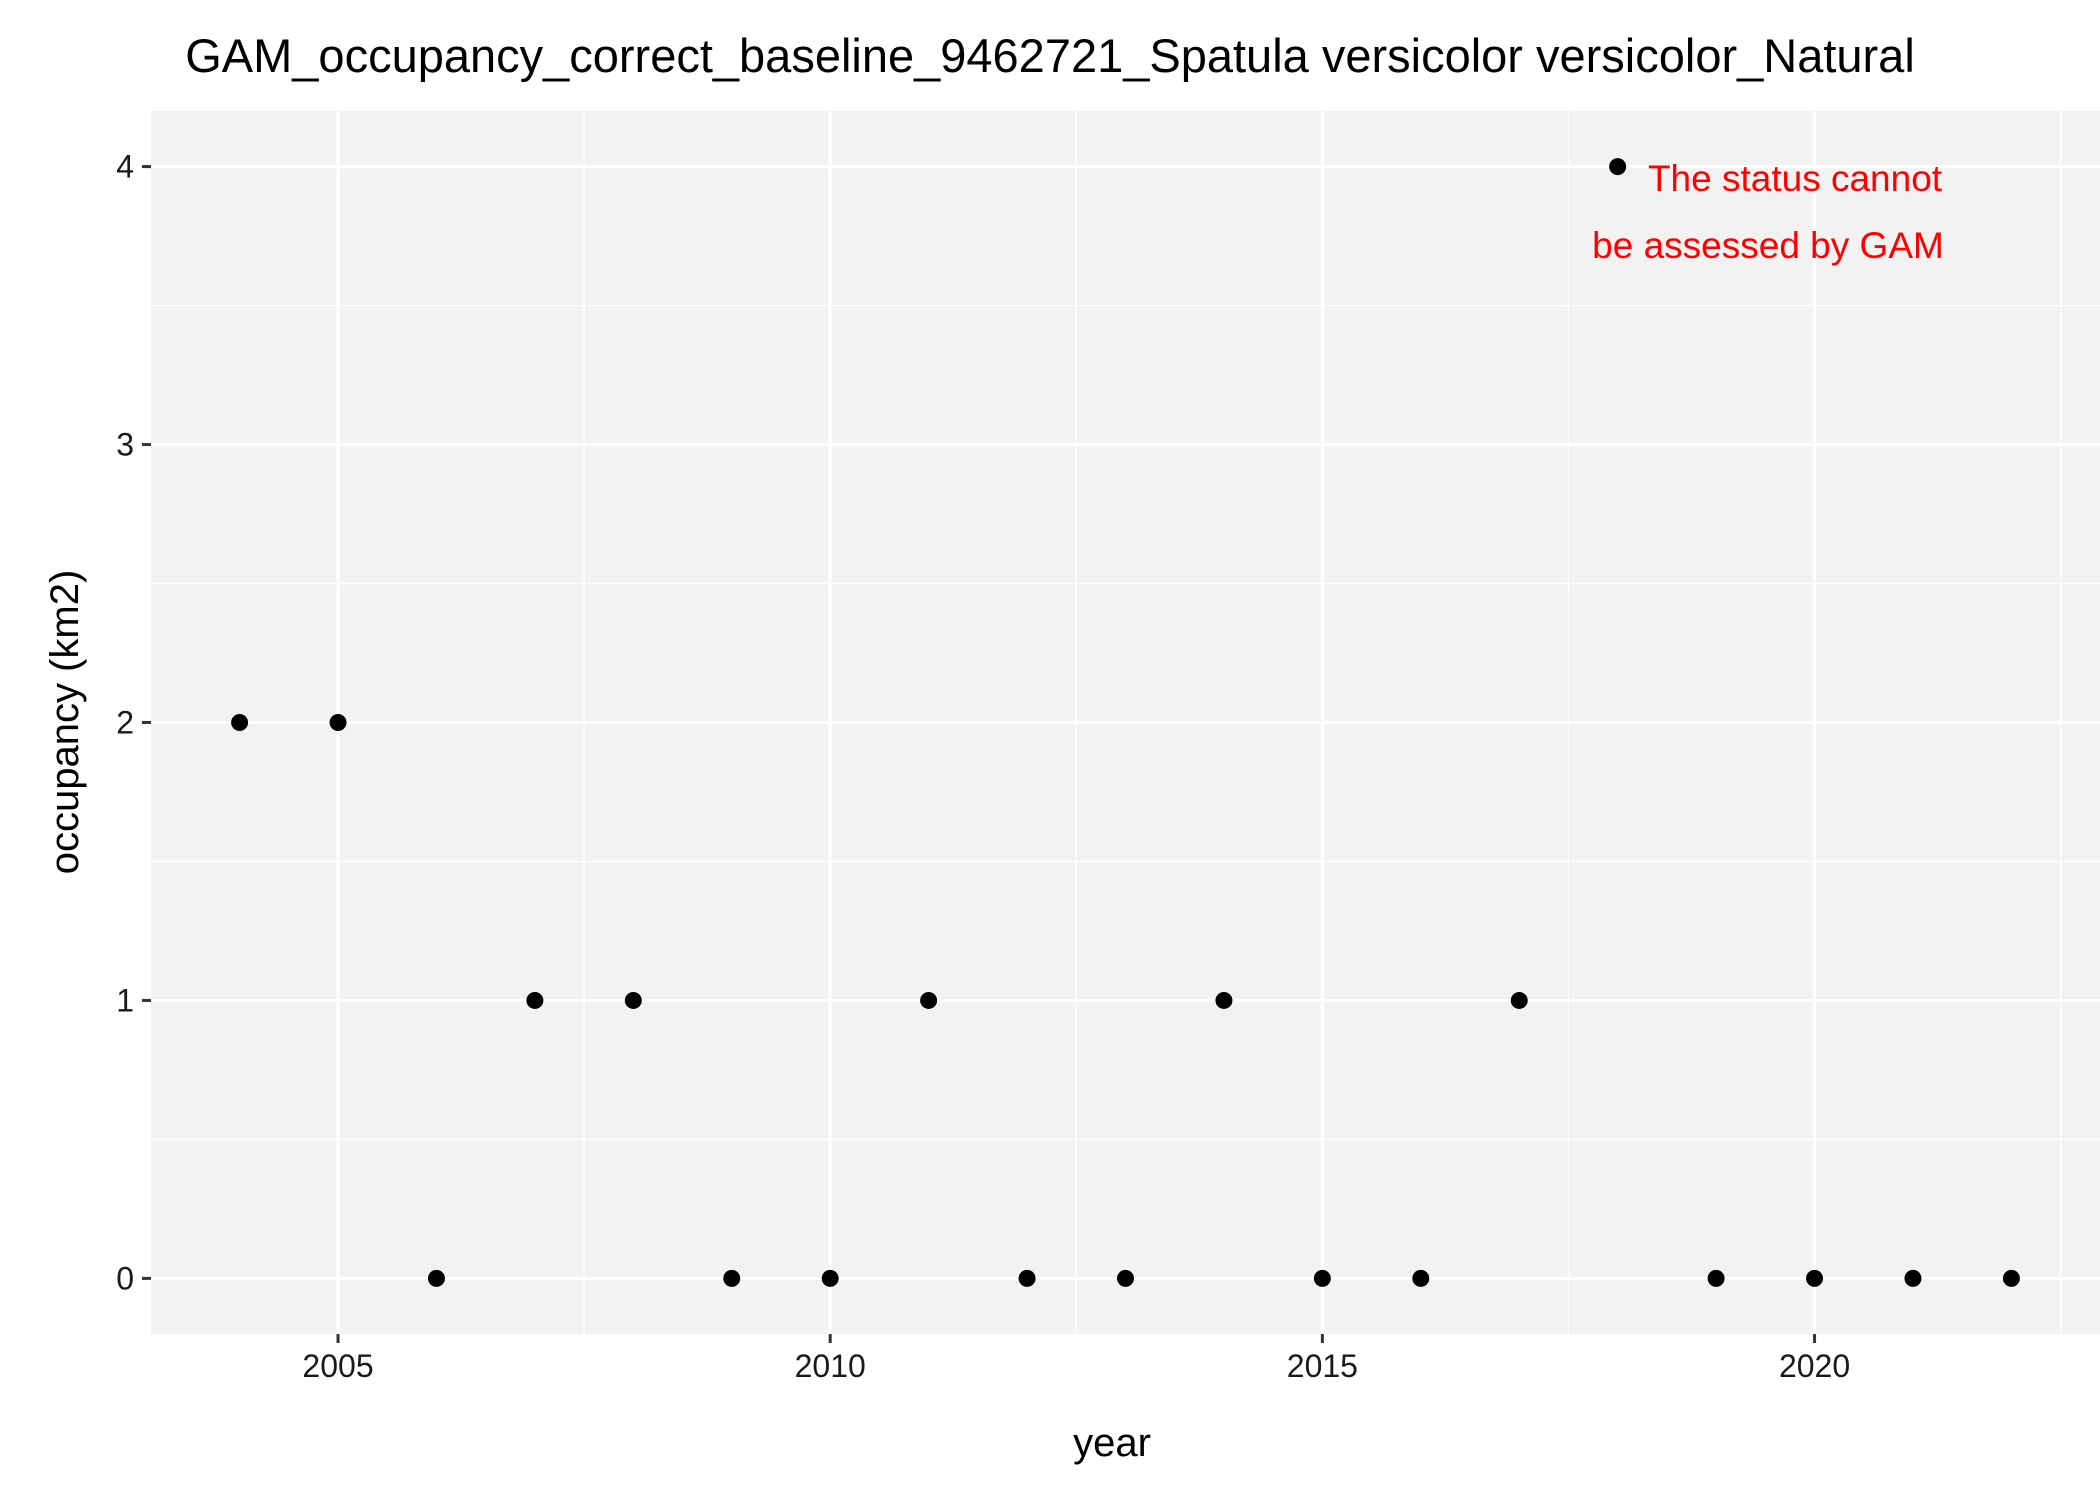 The width and height of the screenshot is (2100, 1499). I want to click on y-axis-title: occupancy (km2), so click(65, 722).